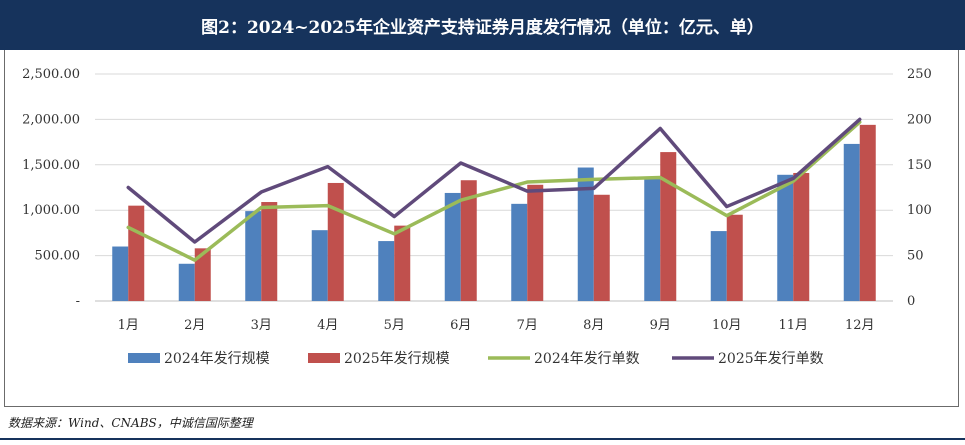  What do you see at coordinates (217, 359) in the screenshot?
I see `legend-2024-scale-label: 2024年发行规模` at bounding box center [217, 359].